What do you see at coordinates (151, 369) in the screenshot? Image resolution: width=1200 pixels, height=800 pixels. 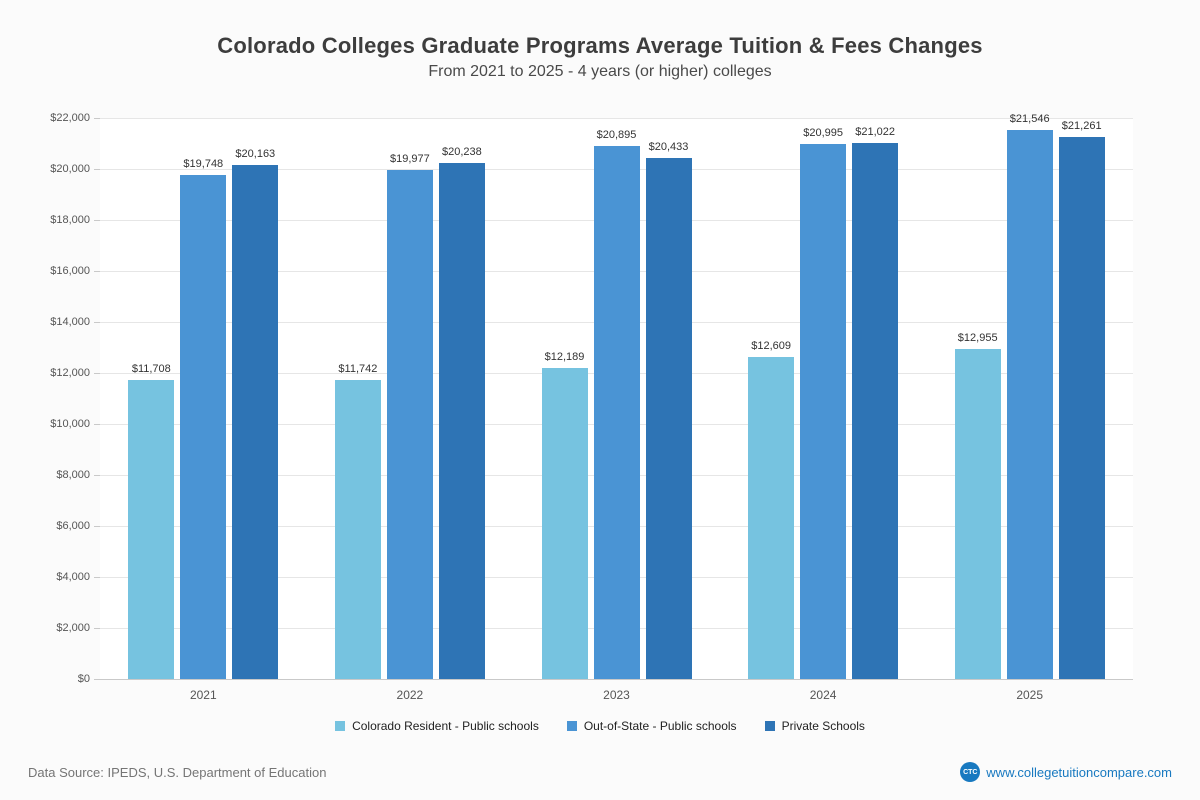 I see `bar-value-label: $11,708` at bounding box center [151, 369].